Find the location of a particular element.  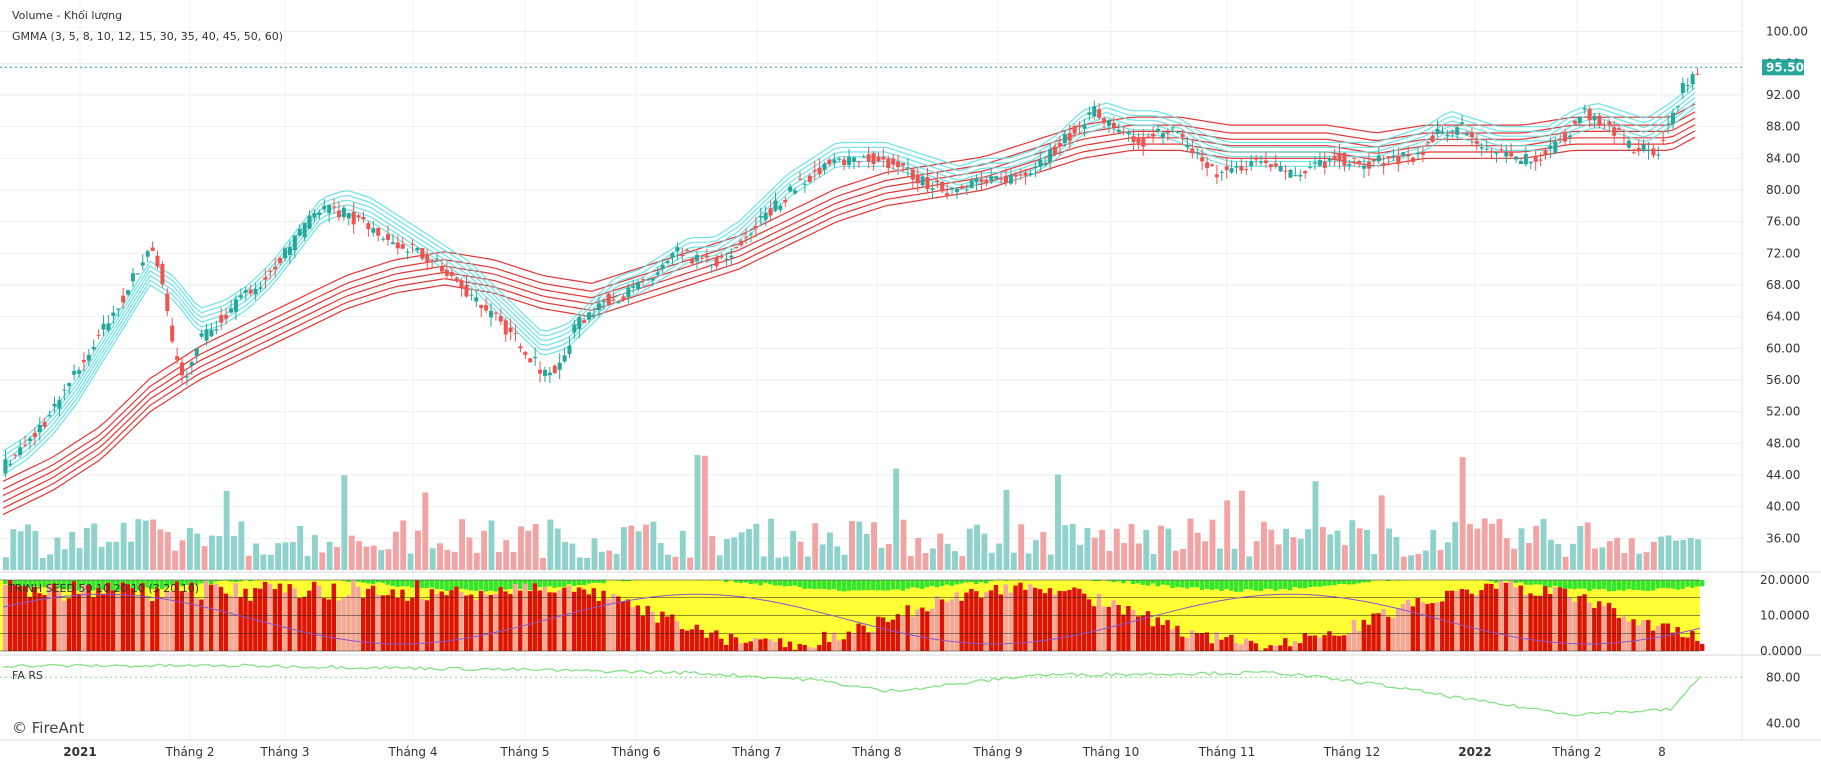

y-tick-label: 76.00 is located at coordinates (1783, 222).